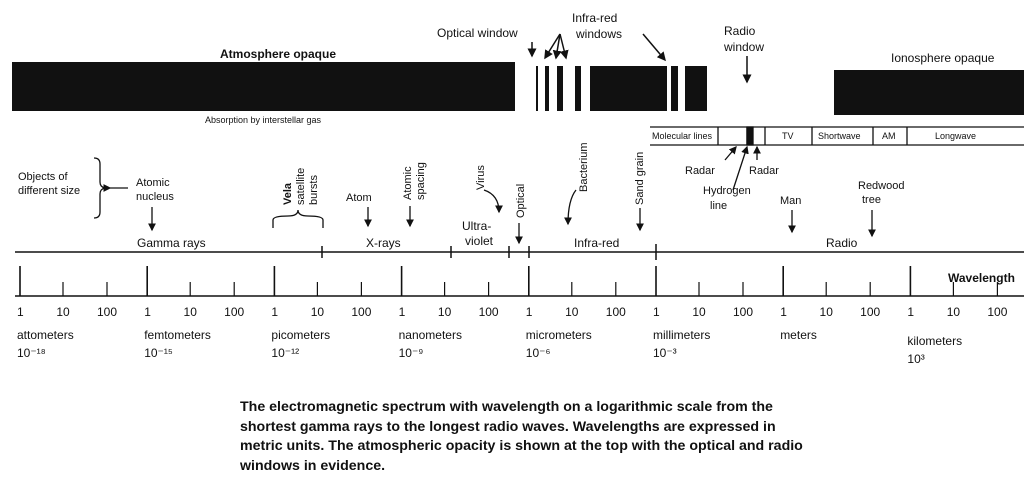 This screenshot has width=1024, height=486. I want to click on redwood-label-1: Redwood, so click(881, 186).